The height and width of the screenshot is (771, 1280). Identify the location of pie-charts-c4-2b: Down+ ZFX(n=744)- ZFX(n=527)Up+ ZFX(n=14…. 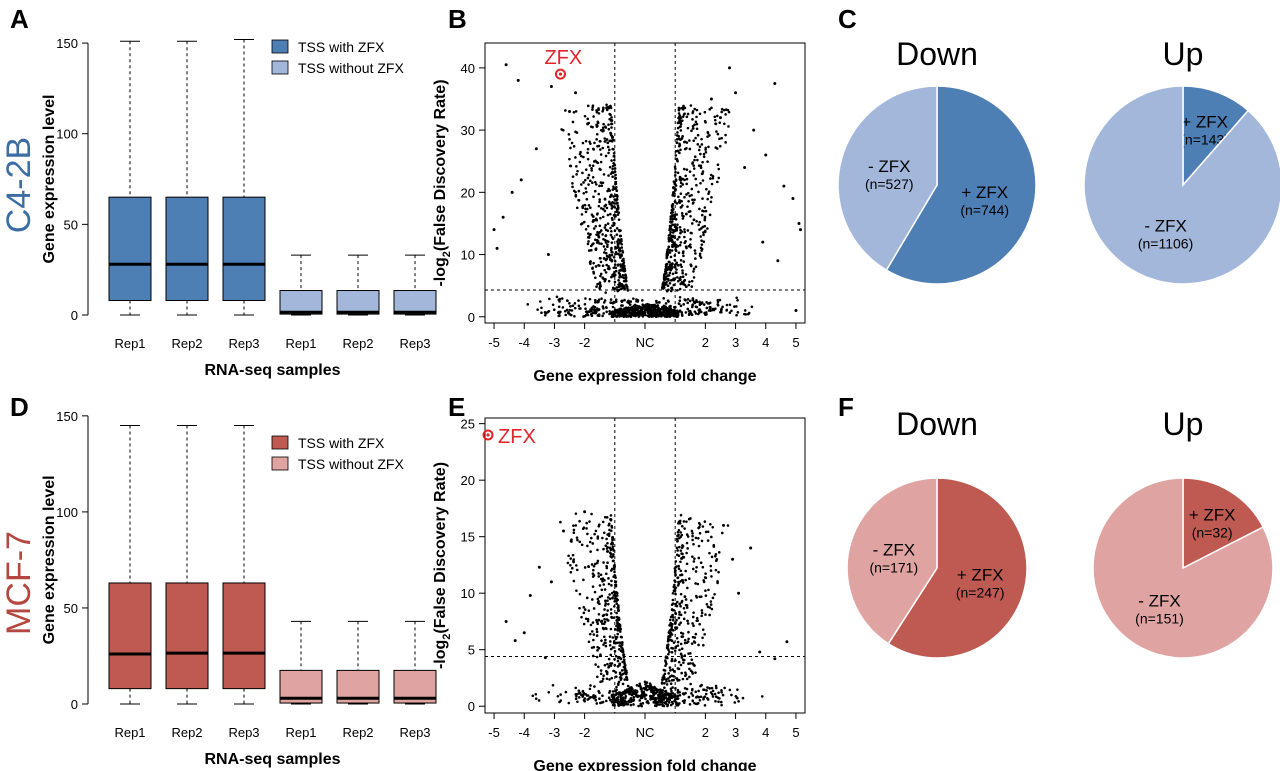
(1058, 160).